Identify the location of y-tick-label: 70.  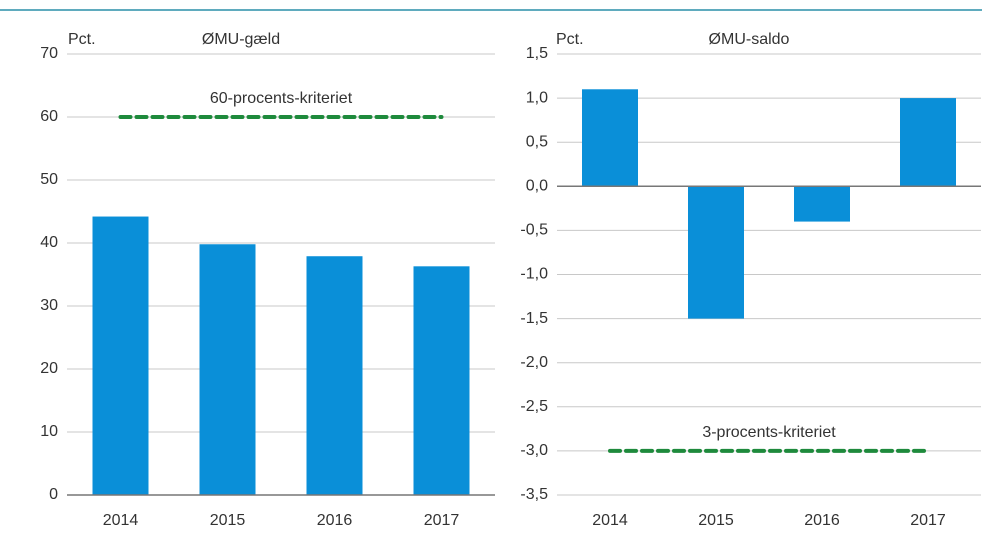
(49, 53).